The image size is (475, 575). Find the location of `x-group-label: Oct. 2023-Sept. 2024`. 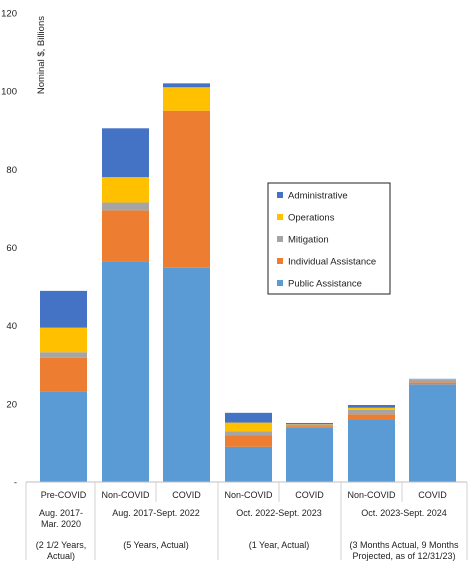

x-group-label: Oct. 2023-Sept. 2024 is located at coordinates (404, 513).